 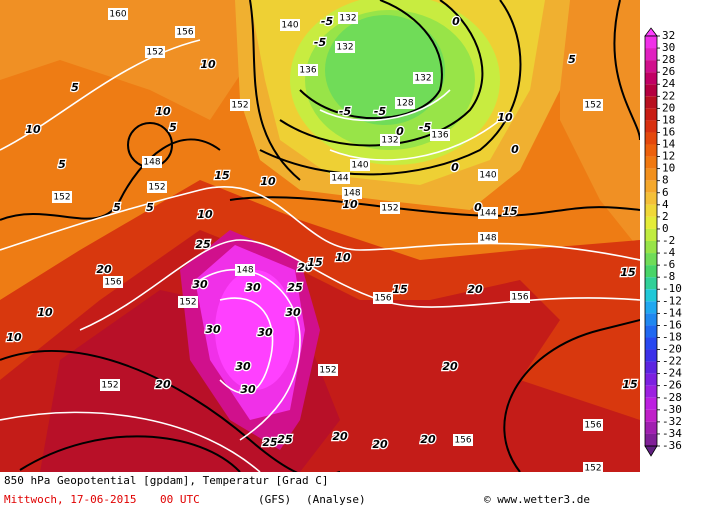 What do you see at coordinates (380, 111) in the screenshot?
I see `temperature-label: -5` at bounding box center [380, 111].